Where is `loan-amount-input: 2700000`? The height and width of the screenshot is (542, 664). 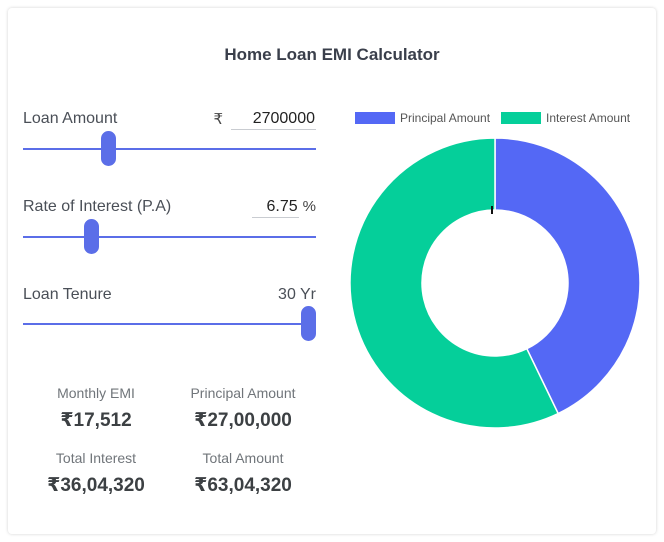 loan-amount-input: 2700000 is located at coordinates (273, 120).